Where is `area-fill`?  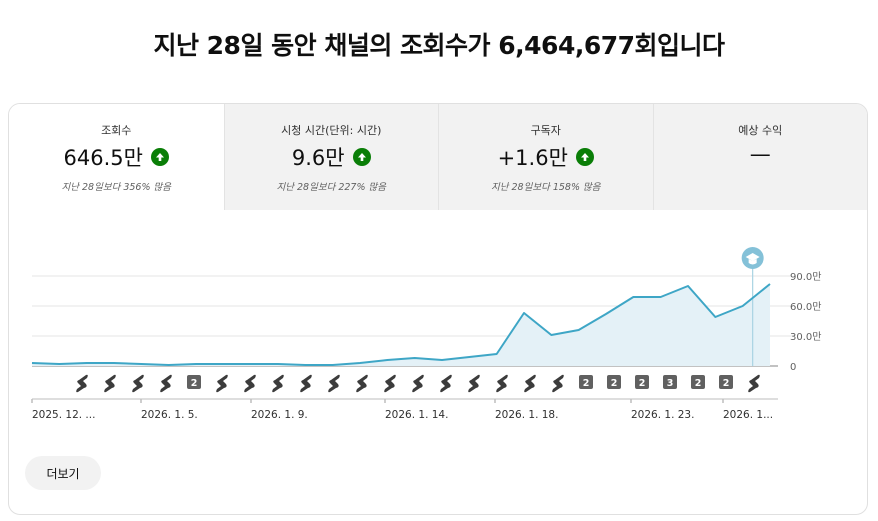 area-fill is located at coordinates (401, 325).